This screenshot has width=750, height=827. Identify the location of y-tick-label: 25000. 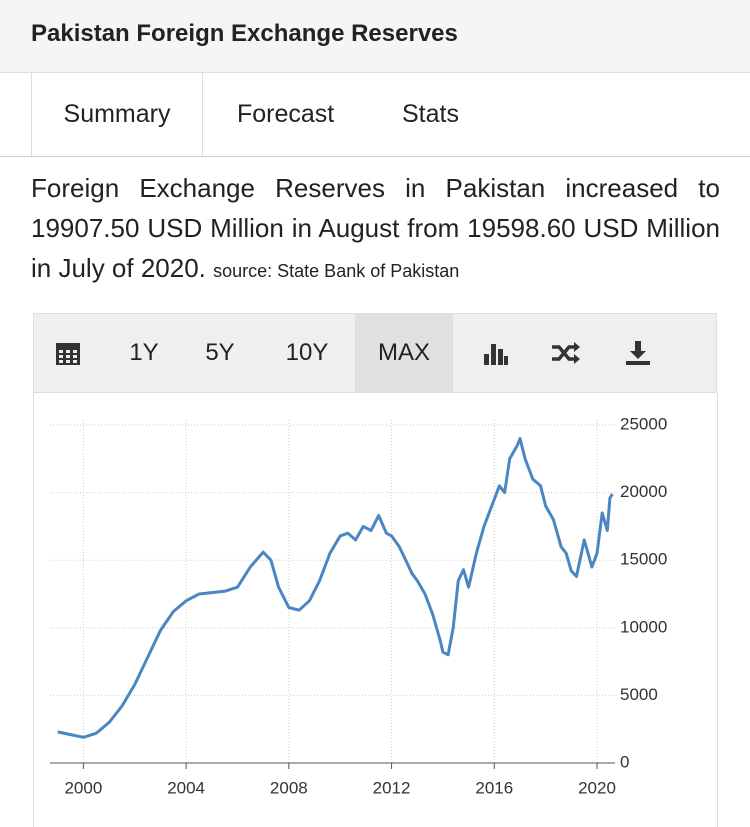
(643, 423).